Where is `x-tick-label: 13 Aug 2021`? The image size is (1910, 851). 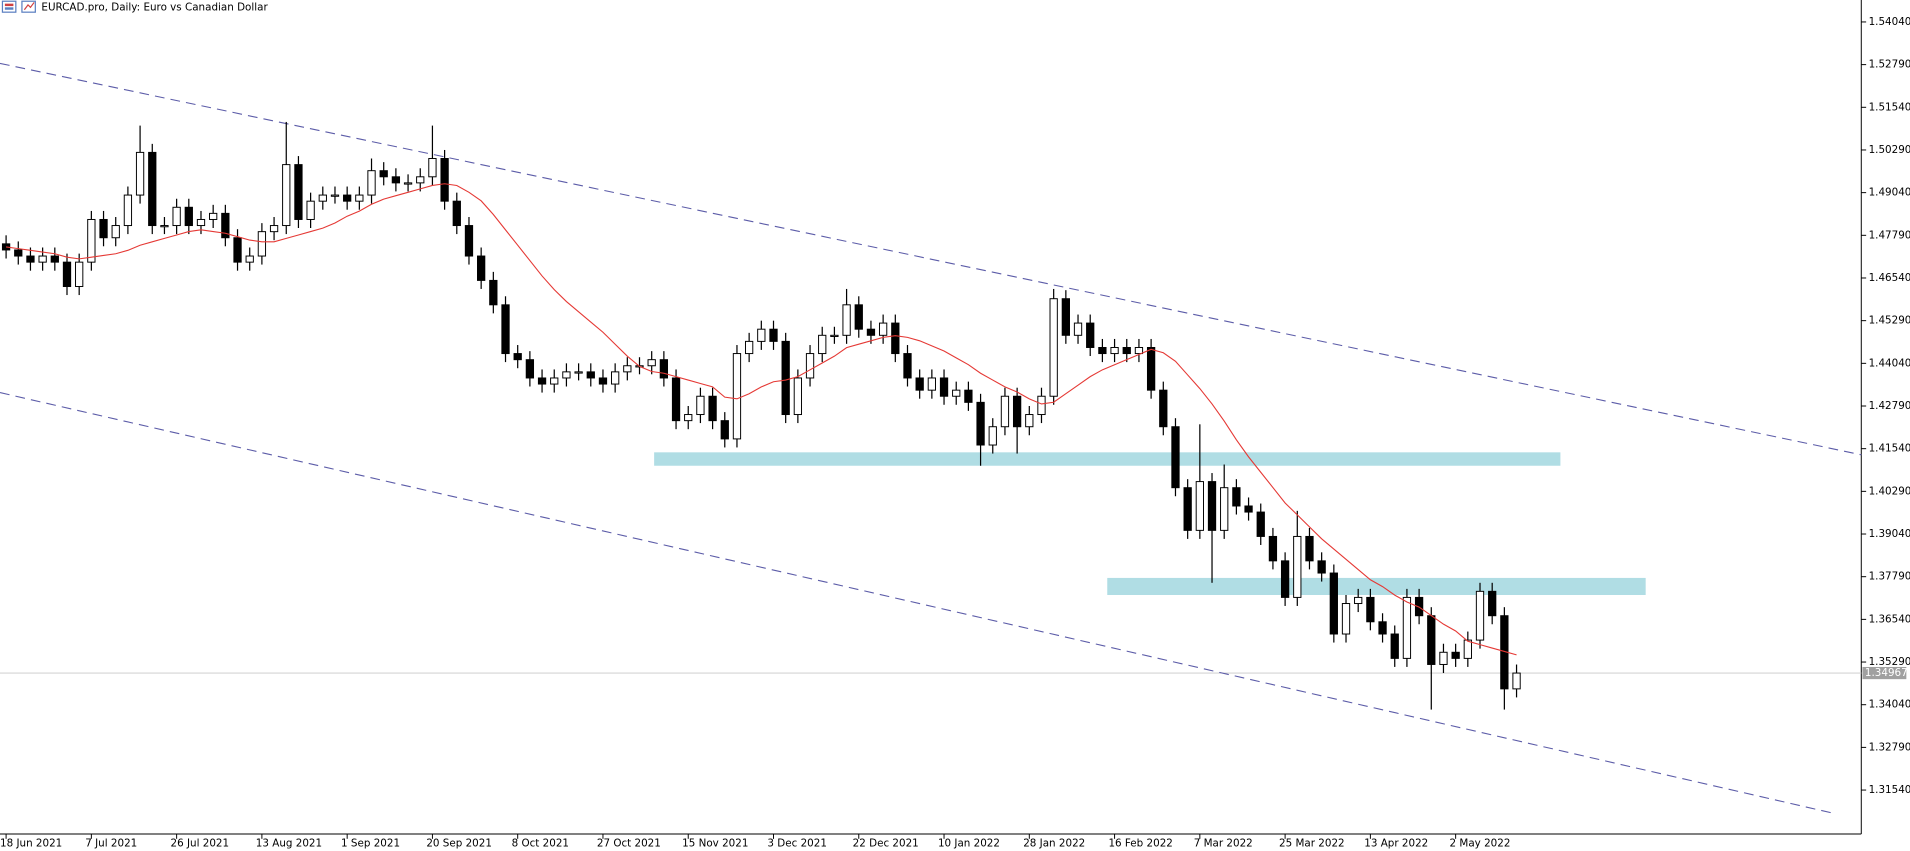
x-tick-label: 13 Aug 2021 is located at coordinates (289, 844).